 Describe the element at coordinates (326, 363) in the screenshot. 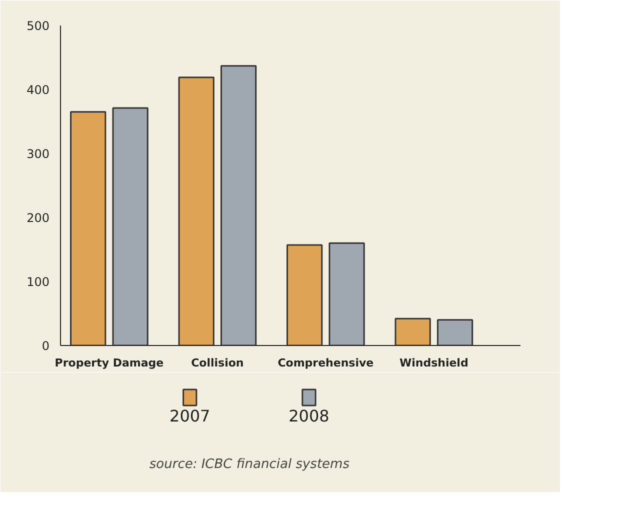

I see `x-tick-label: Comprehensive` at that location.